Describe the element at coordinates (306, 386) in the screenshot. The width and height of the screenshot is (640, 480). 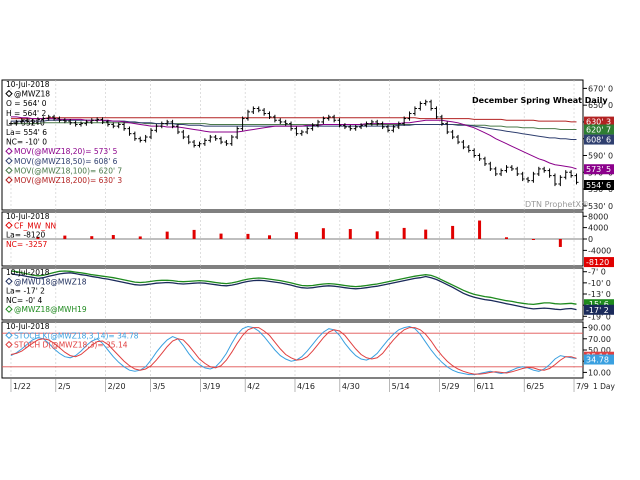
I see `x-tick-label: 4/16` at that location.